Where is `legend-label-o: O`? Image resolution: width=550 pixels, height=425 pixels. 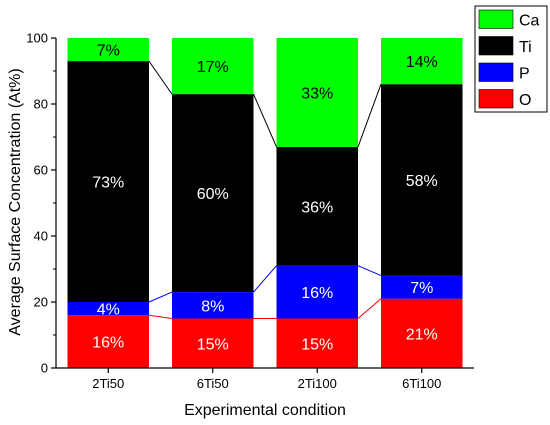
legend-label-o: O is located at coordinates (525, 100).